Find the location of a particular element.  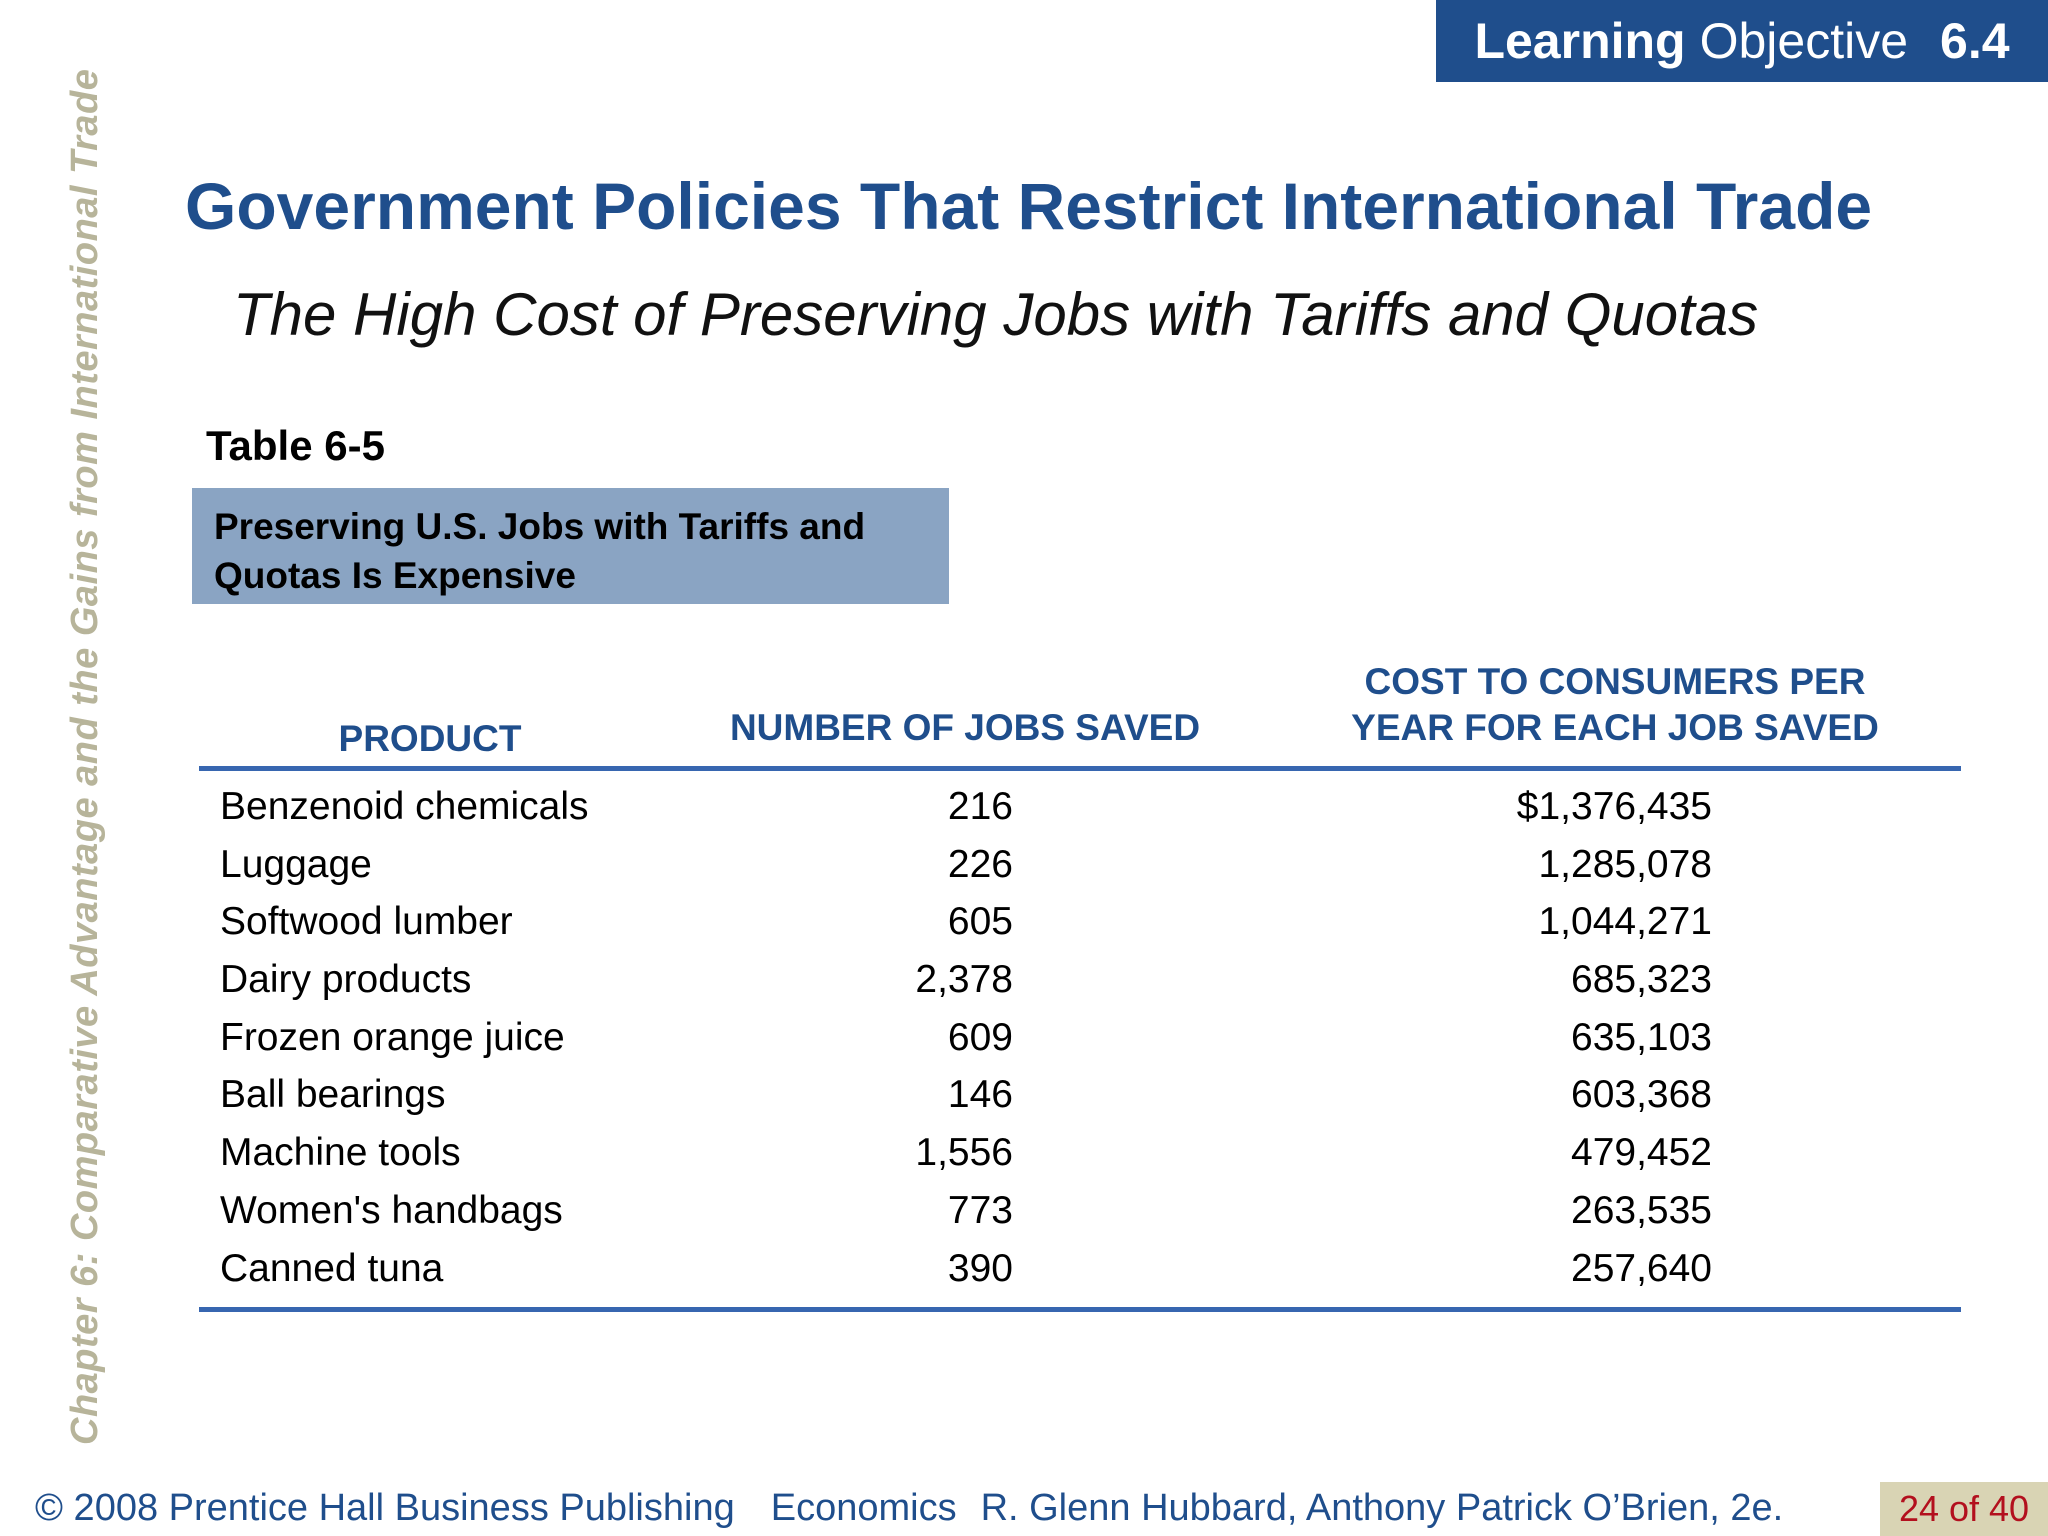

cell-cost: 635,103 is located at coordinates (1641, 1037).